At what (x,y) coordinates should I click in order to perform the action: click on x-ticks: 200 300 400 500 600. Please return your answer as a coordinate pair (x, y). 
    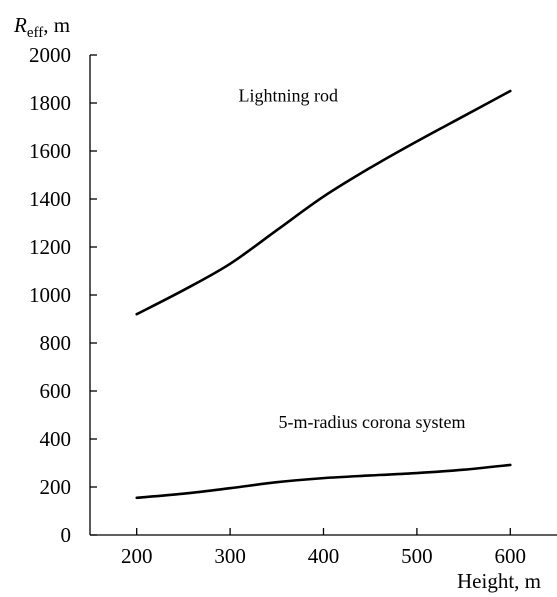
    Looking at the image, I should click on (323, 548).